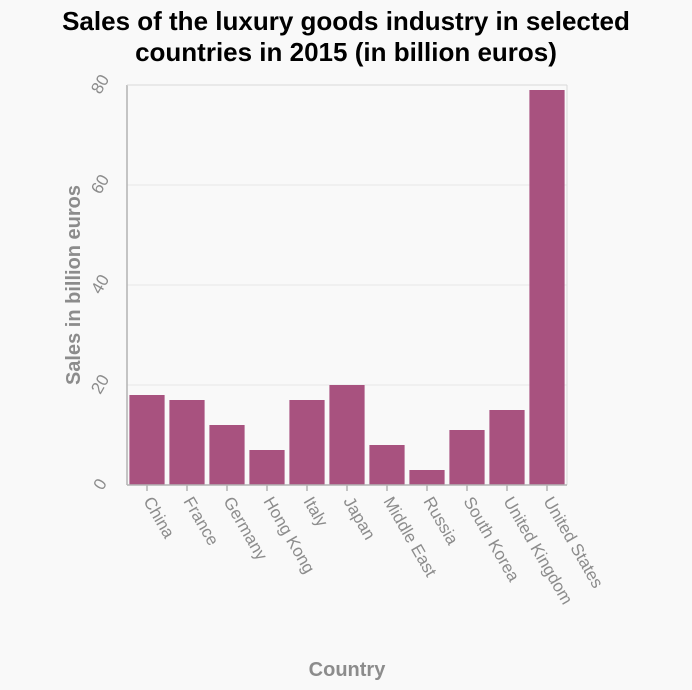 Image resolution: width=692 pixels, height=690 pixels. Describe the element at coordinates (267, 467) in the screenshot. I see `bar-hong-kong` at that location.